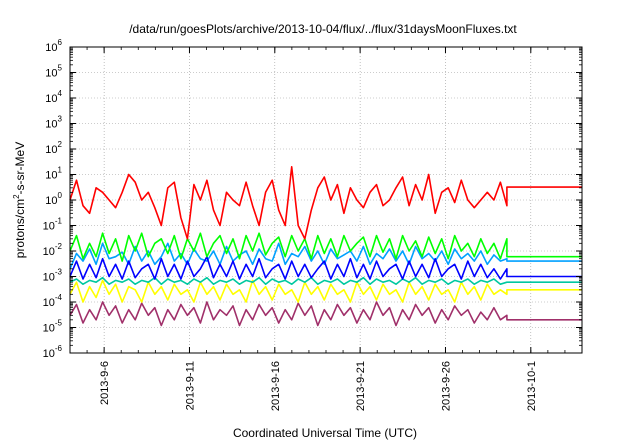 The width and height of the screenshot is (640, 448). I want to click on x-tick-label: 2013-9-21, so click(361, 386).